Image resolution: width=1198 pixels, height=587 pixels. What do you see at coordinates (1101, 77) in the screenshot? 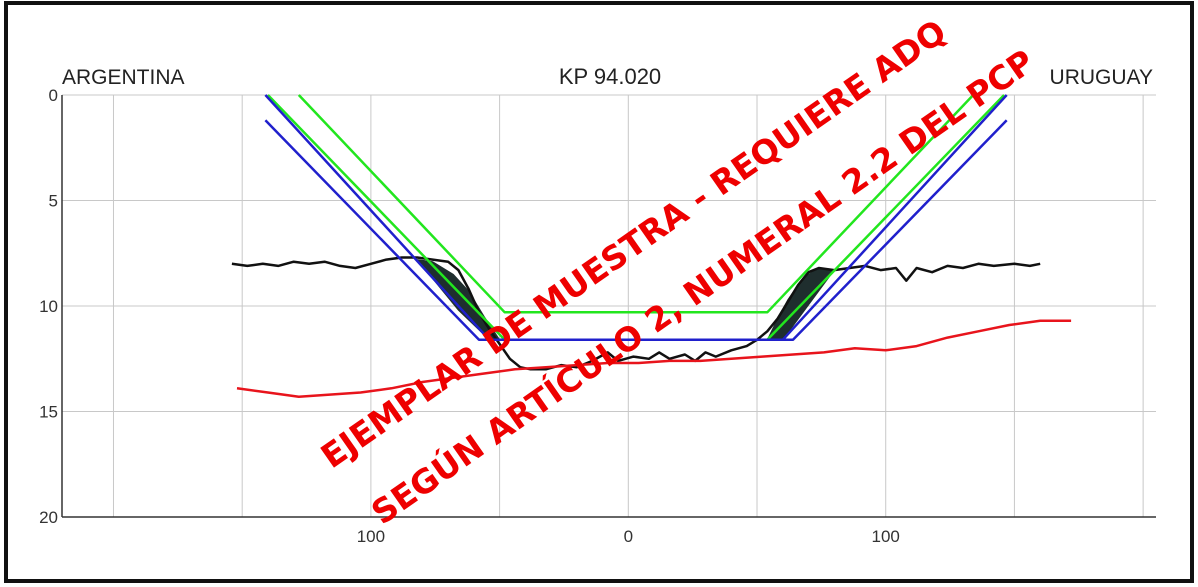
I see `right-country-label: URUGUAY` at bounding box center [1101, 77].